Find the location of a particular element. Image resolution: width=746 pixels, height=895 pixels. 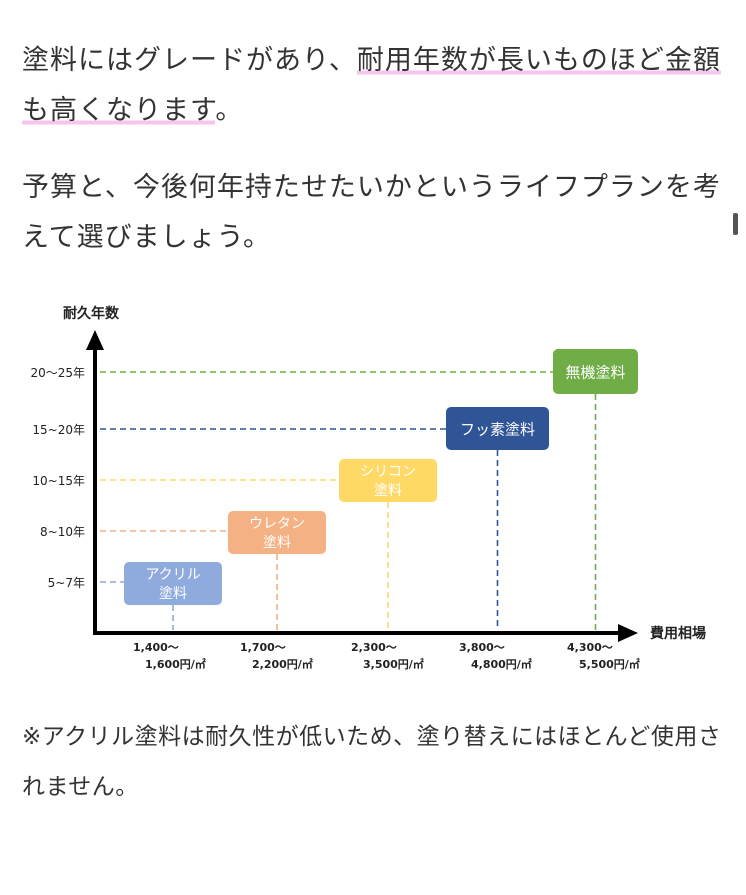

y-tick-labels: 5~7年 8~10年 10~15年 15~20年 20〜25年 is located at coordinates (57, 478).